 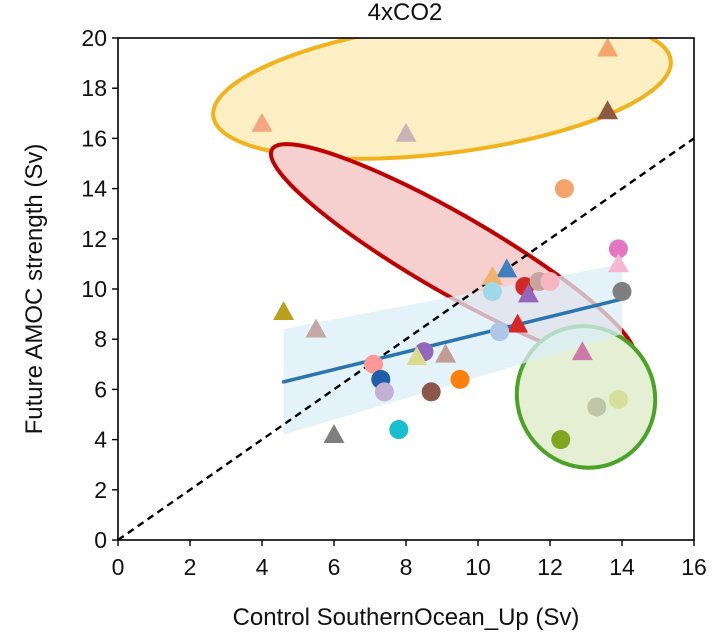 I want to click on x-tick-label: 12, so click(x=550, y=567).